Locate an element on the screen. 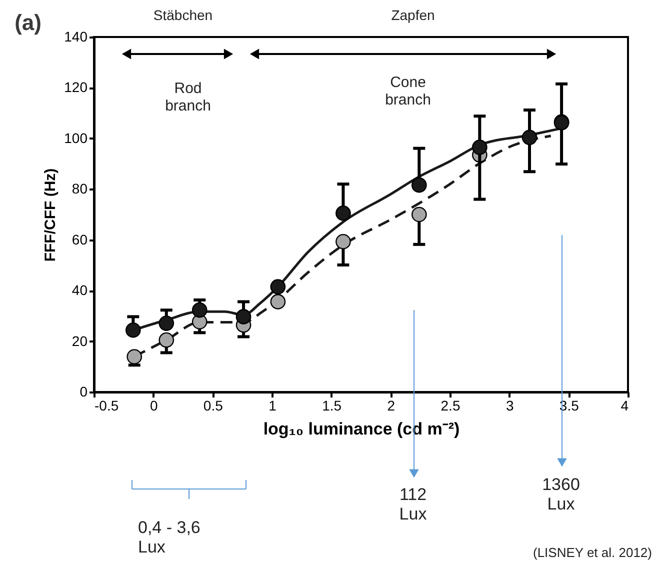  y-tick-label: 0 is located at coordinates (84, 392).